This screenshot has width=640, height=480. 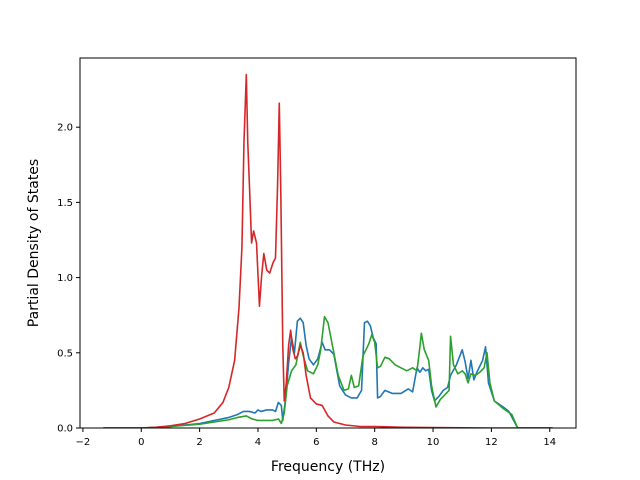 I want to click on x-tick-label: 14, so click(x=549, y=442).